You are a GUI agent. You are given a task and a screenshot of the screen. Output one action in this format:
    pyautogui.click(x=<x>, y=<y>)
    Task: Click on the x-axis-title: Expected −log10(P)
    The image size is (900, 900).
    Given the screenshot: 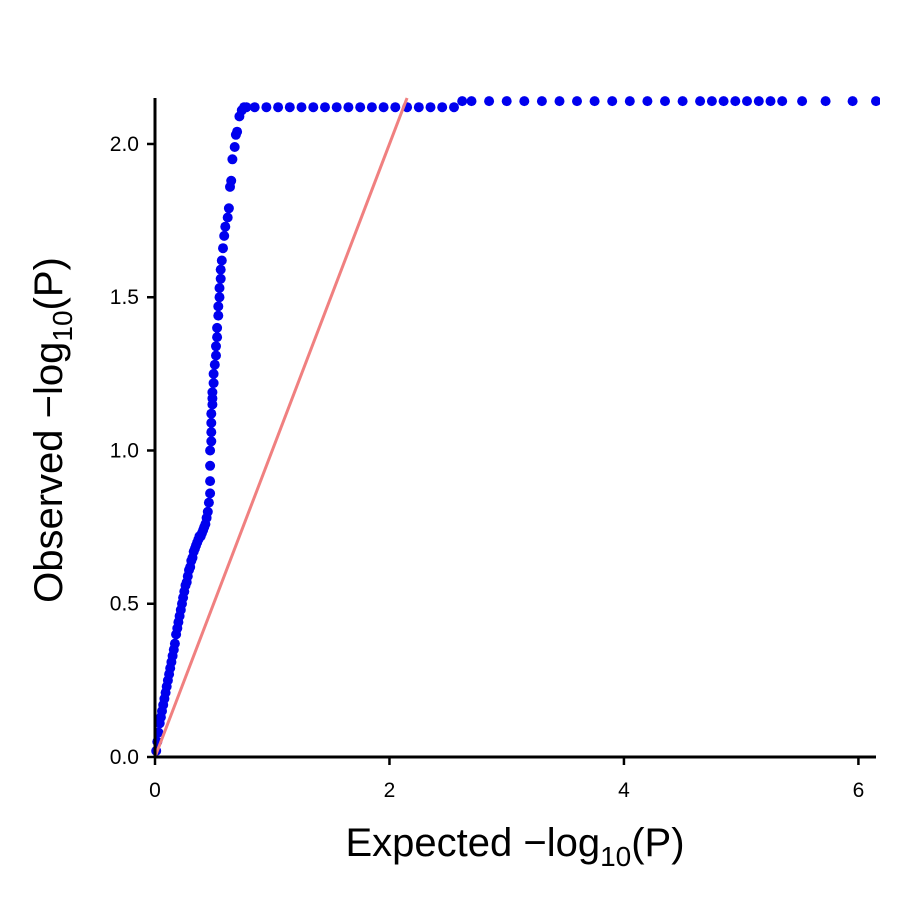 What is the action you would take?
    pyautogui.click(x=514, y=846)
    